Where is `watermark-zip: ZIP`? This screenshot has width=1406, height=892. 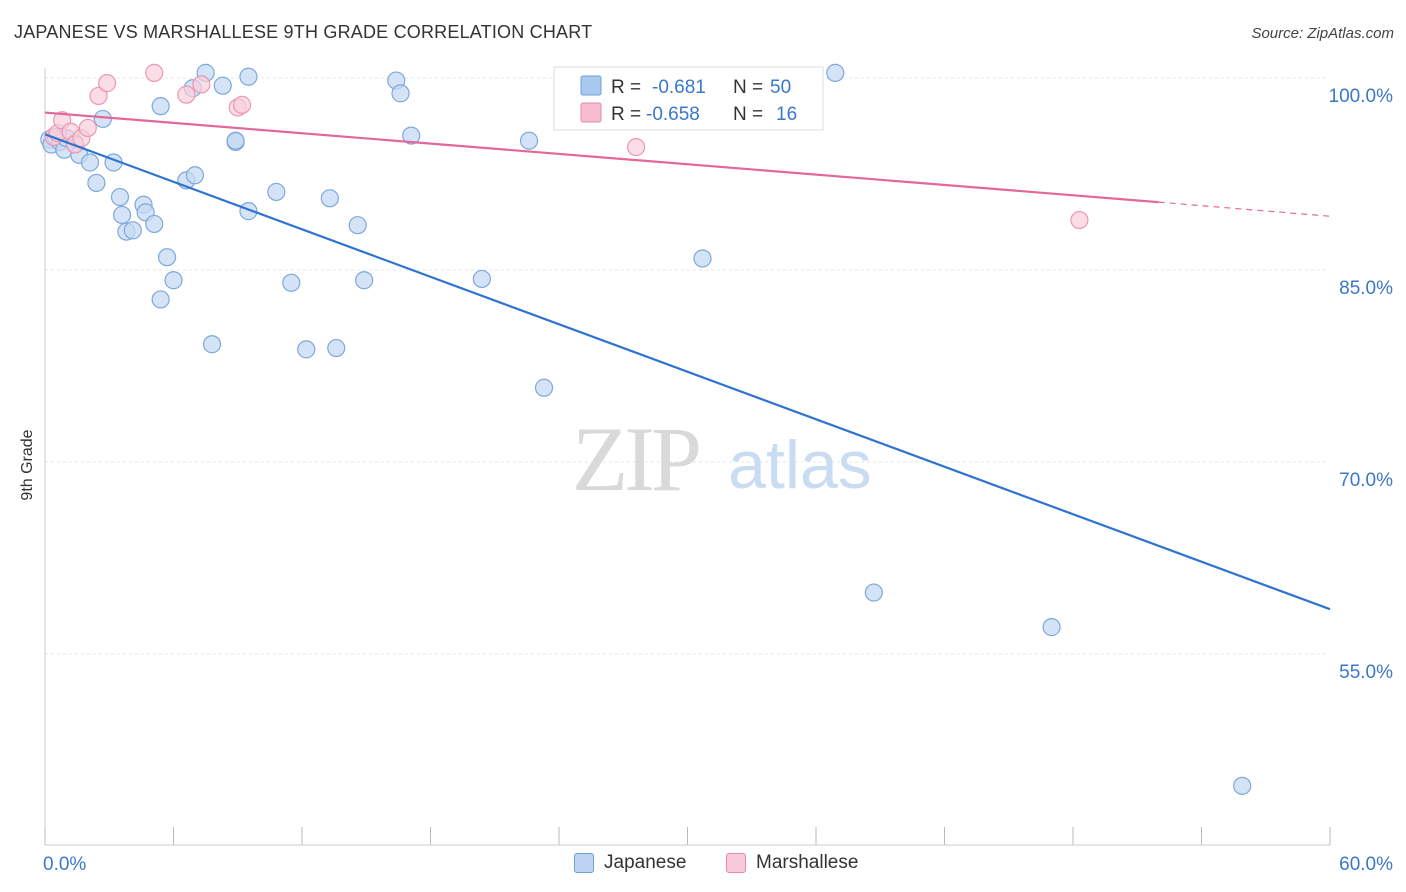
watermark-zip: ZIP is located at coordinates (635, 459).